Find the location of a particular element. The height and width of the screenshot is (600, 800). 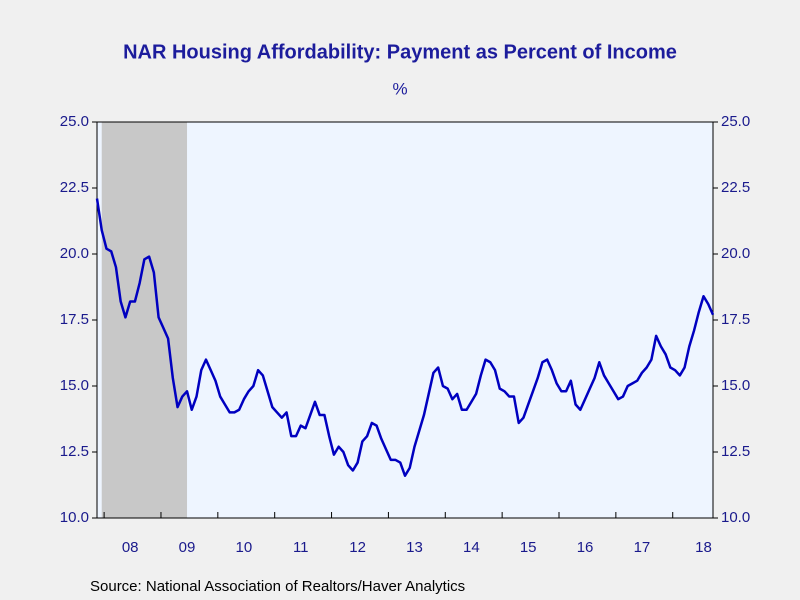

x-tick-label: 08 is located at coordinates (130, 547).